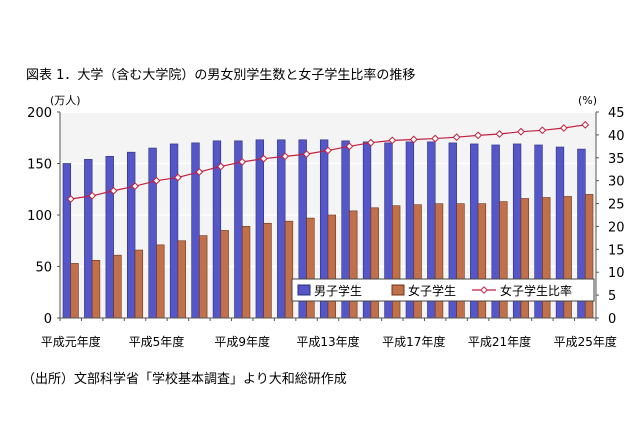 The height and width of the screenshot is (426, 640). What do you see at coordinates (398, 290) in the screenshot?
I see `legend-swatch-female` at bounding box center [398, 290].